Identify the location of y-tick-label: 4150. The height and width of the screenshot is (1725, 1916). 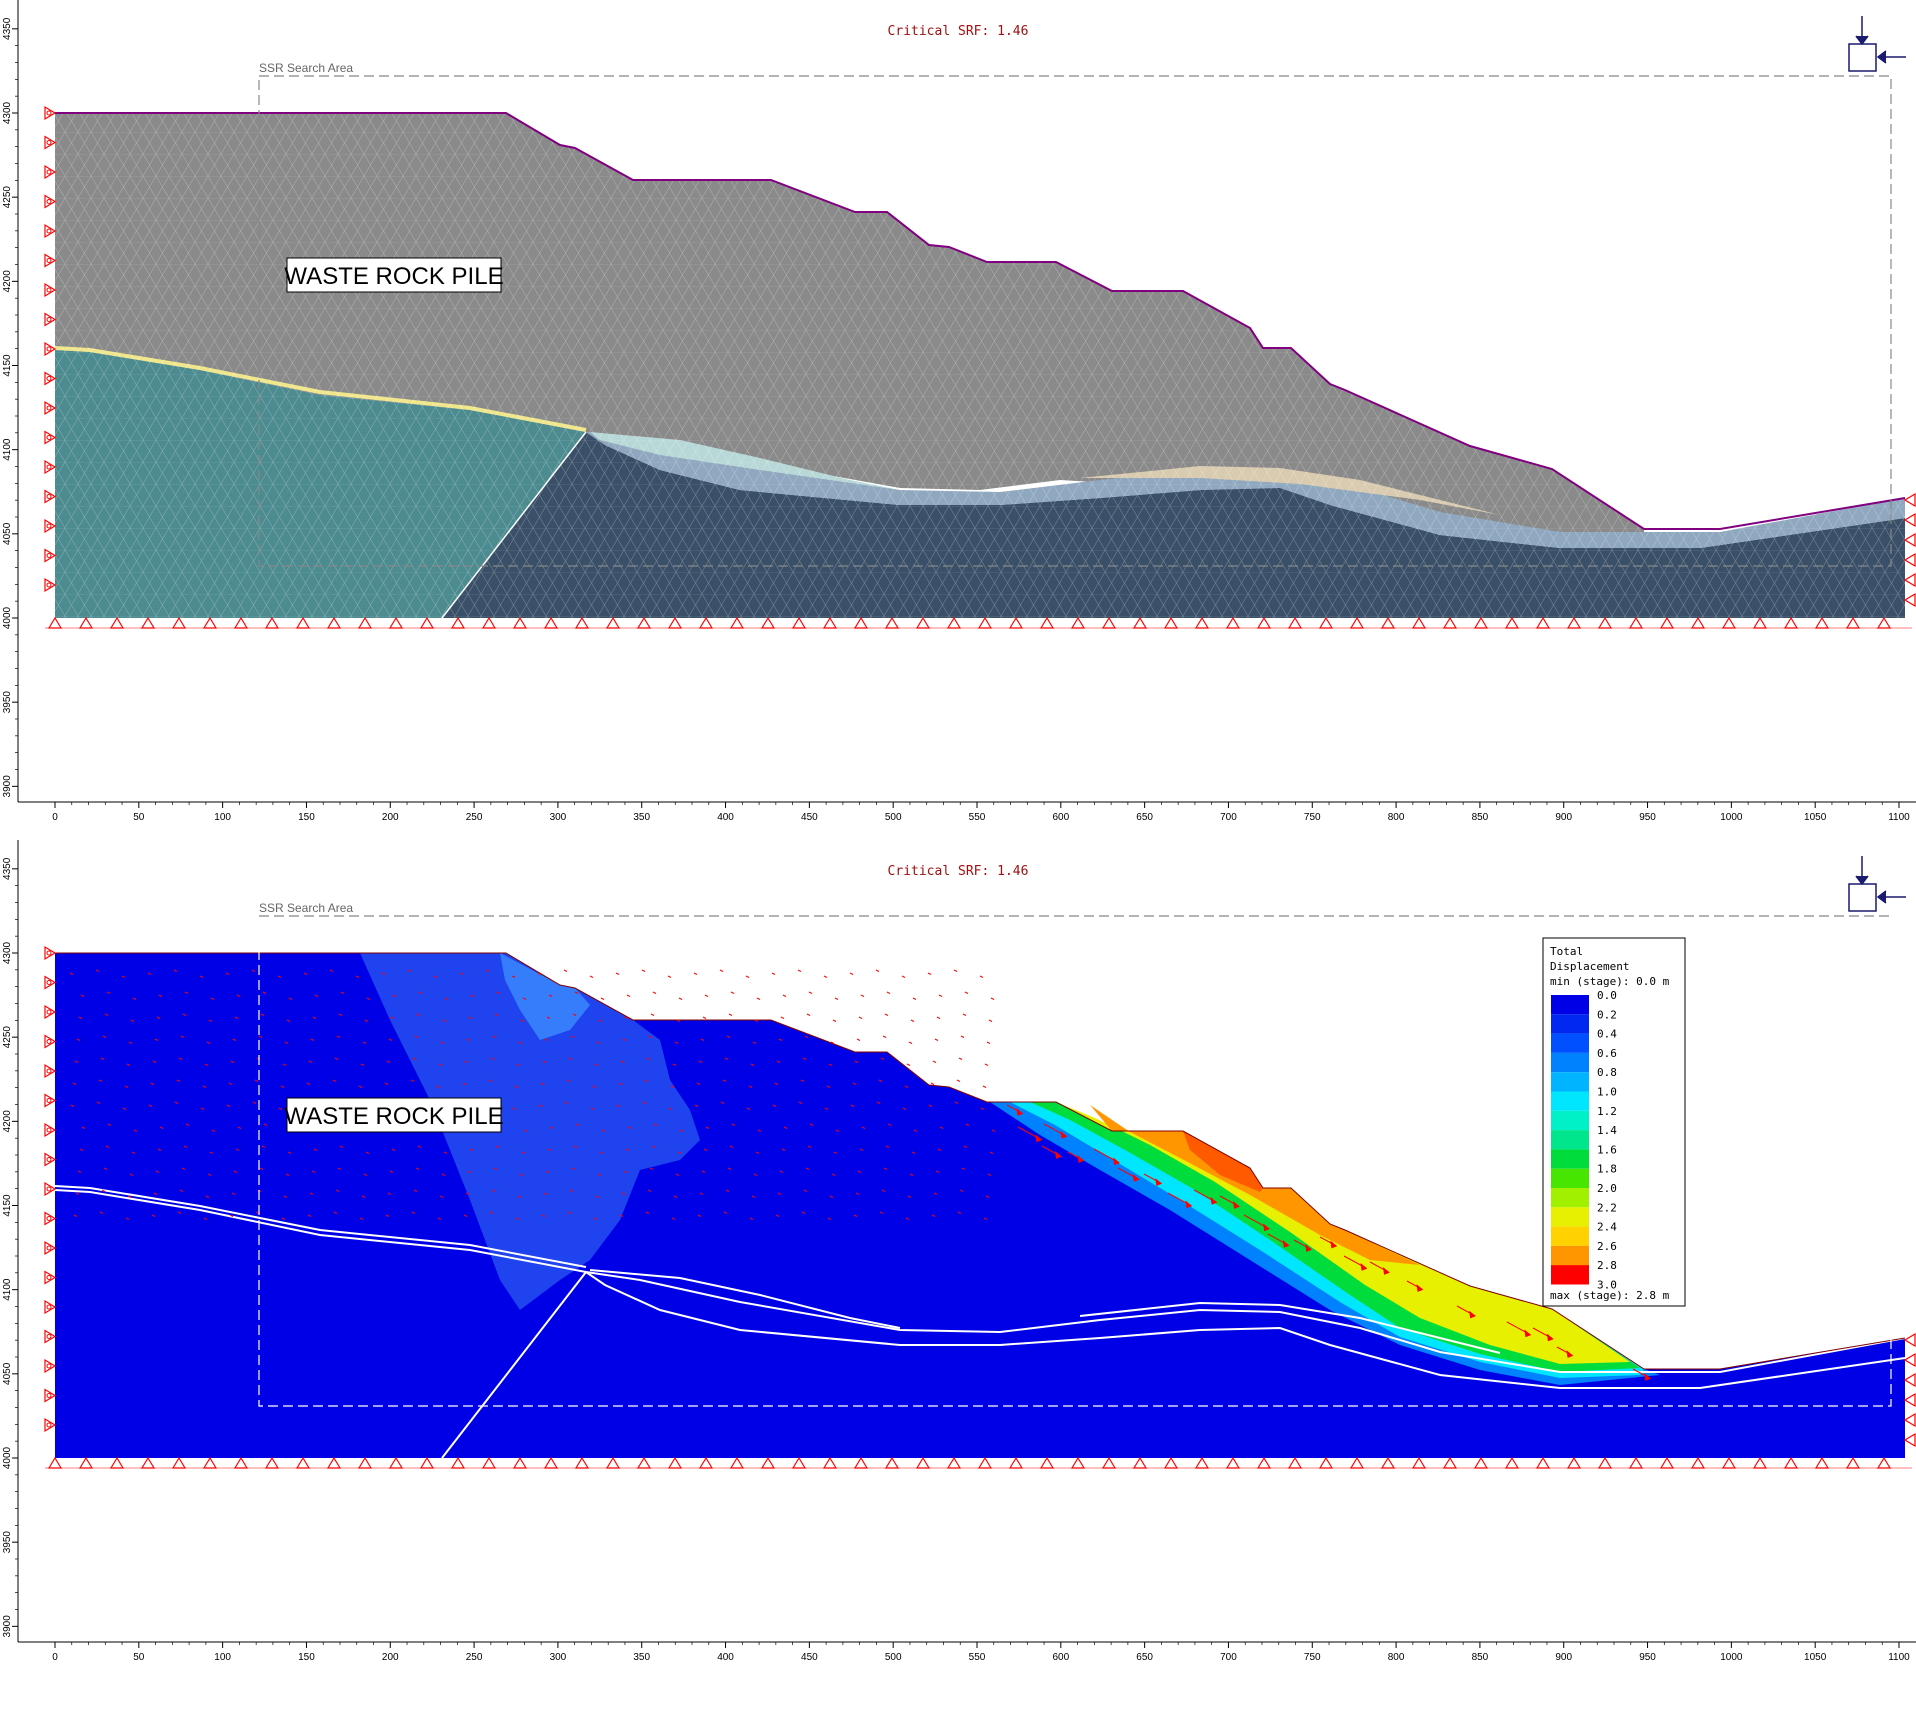
(7, 365).